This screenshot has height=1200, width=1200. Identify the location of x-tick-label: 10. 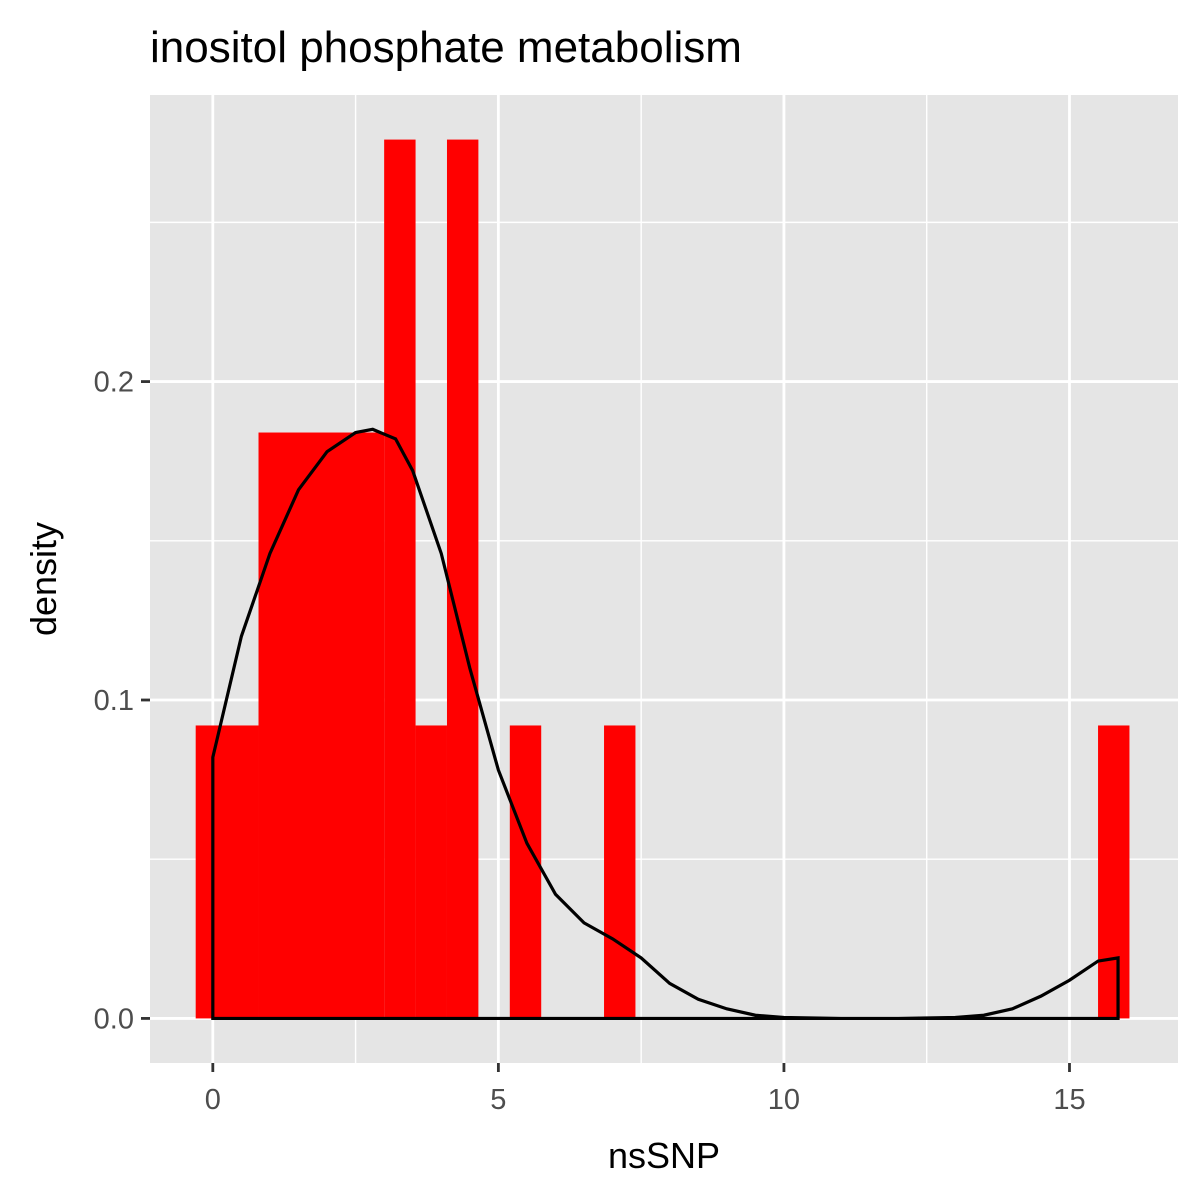
(784, 1100).